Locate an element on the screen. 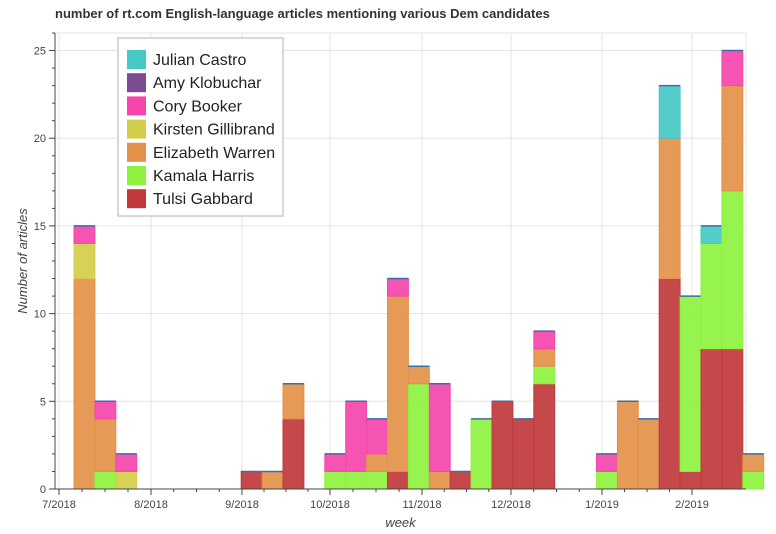 The image size is (776, 534). legend-label: Kamala Harris is located at coordinates (203, 176).